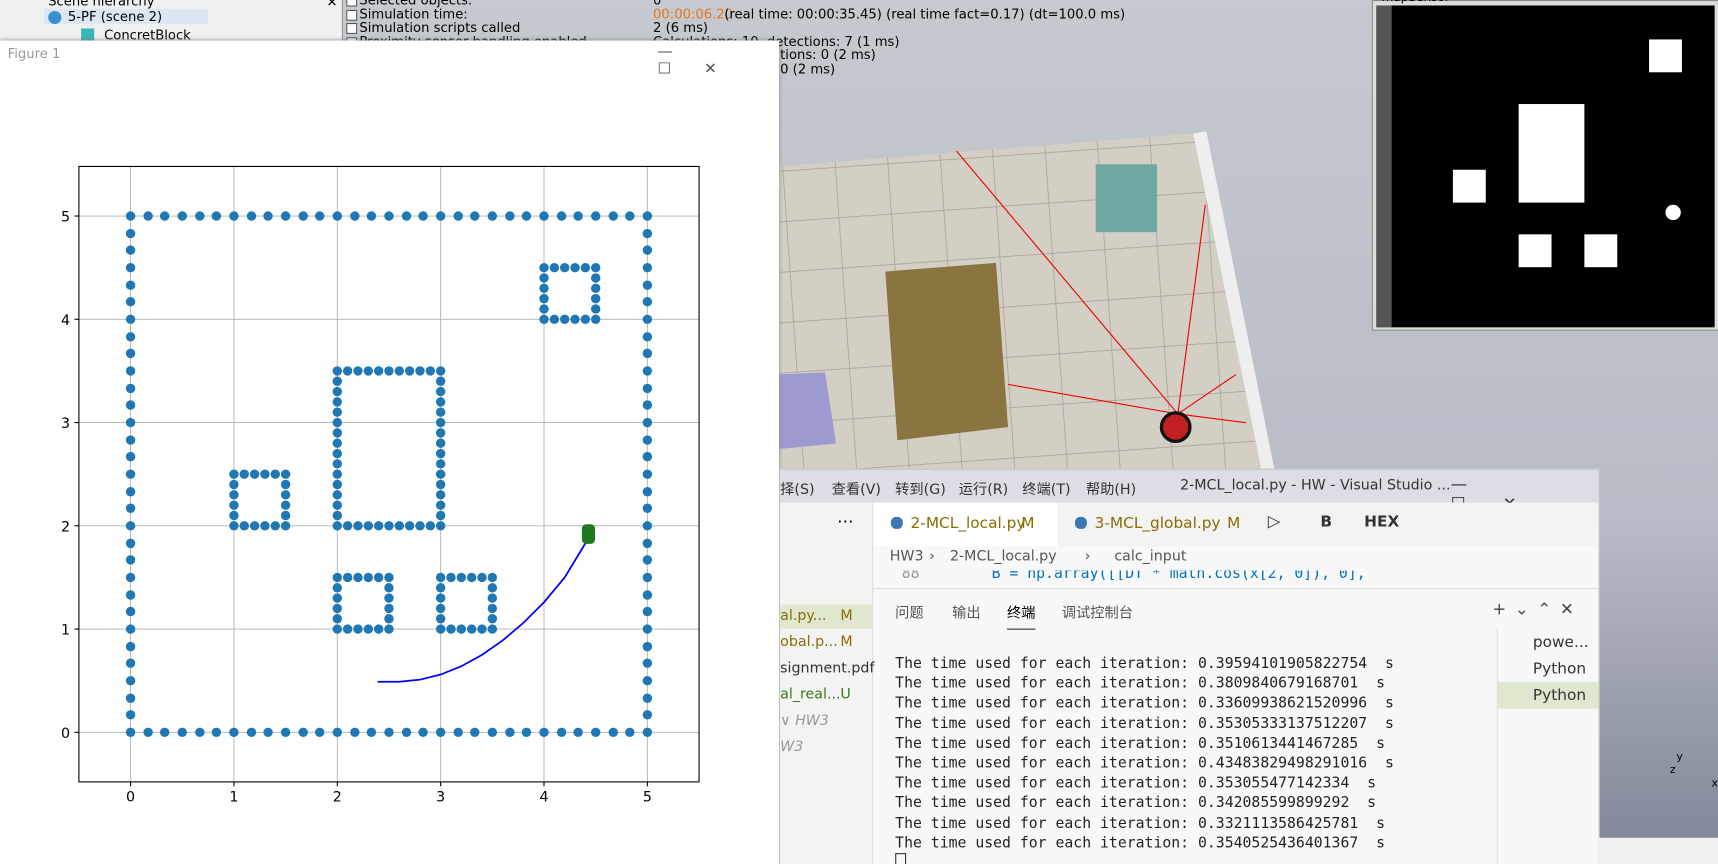 The height and width of the screenshot is (864, 1718). Describe the element at coordinates (797, 490) in the screenshot. I see `menu-item: 择(S)` at that location.